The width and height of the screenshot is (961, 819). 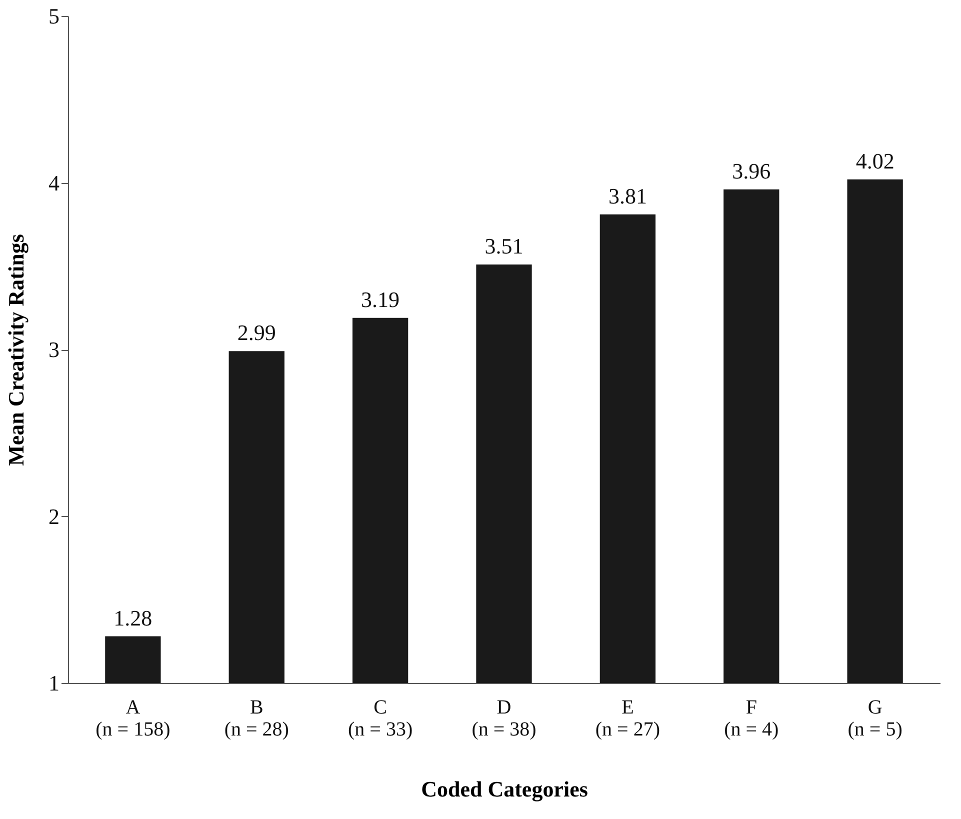 What do you see at coordinates (380, 718) in the screenshot?
I see `x-tick-label: C (n = 33)` at bounding box center [380, 718].